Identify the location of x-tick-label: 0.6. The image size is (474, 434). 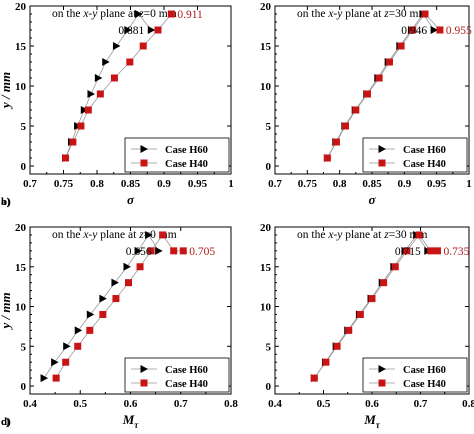
(372, 404).